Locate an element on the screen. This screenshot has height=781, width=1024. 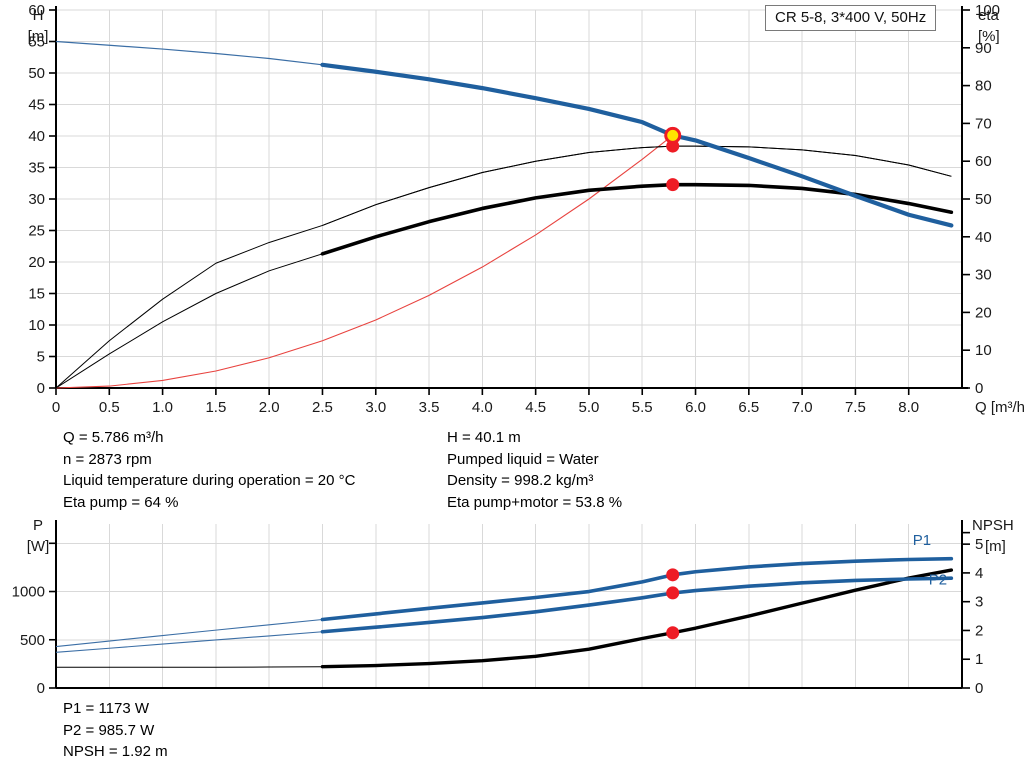
p1-series-label: P1 is located at coordinates (922, 540).